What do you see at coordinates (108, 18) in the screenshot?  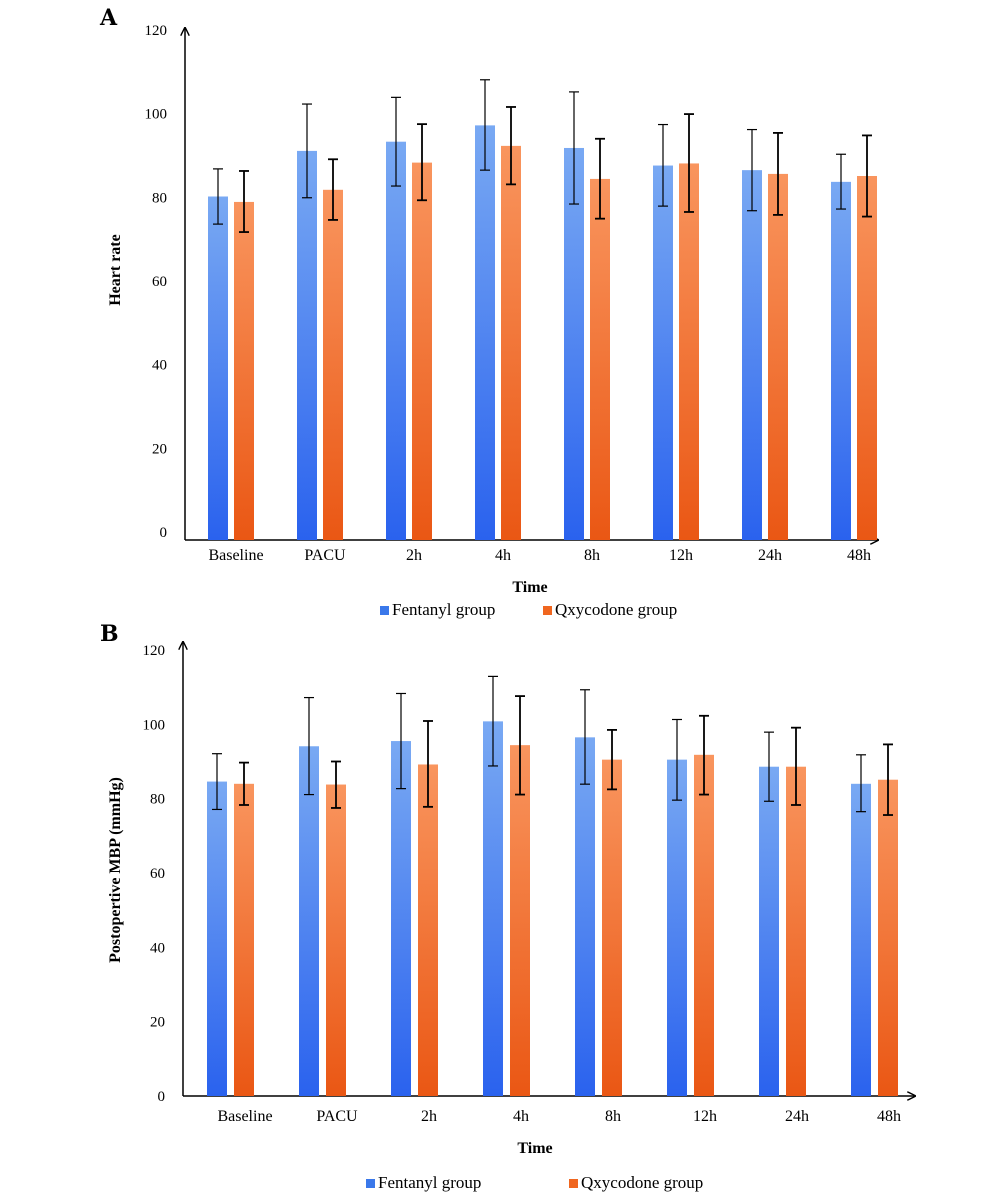 I see `panel-label: A` at bounding box center [108, 18].